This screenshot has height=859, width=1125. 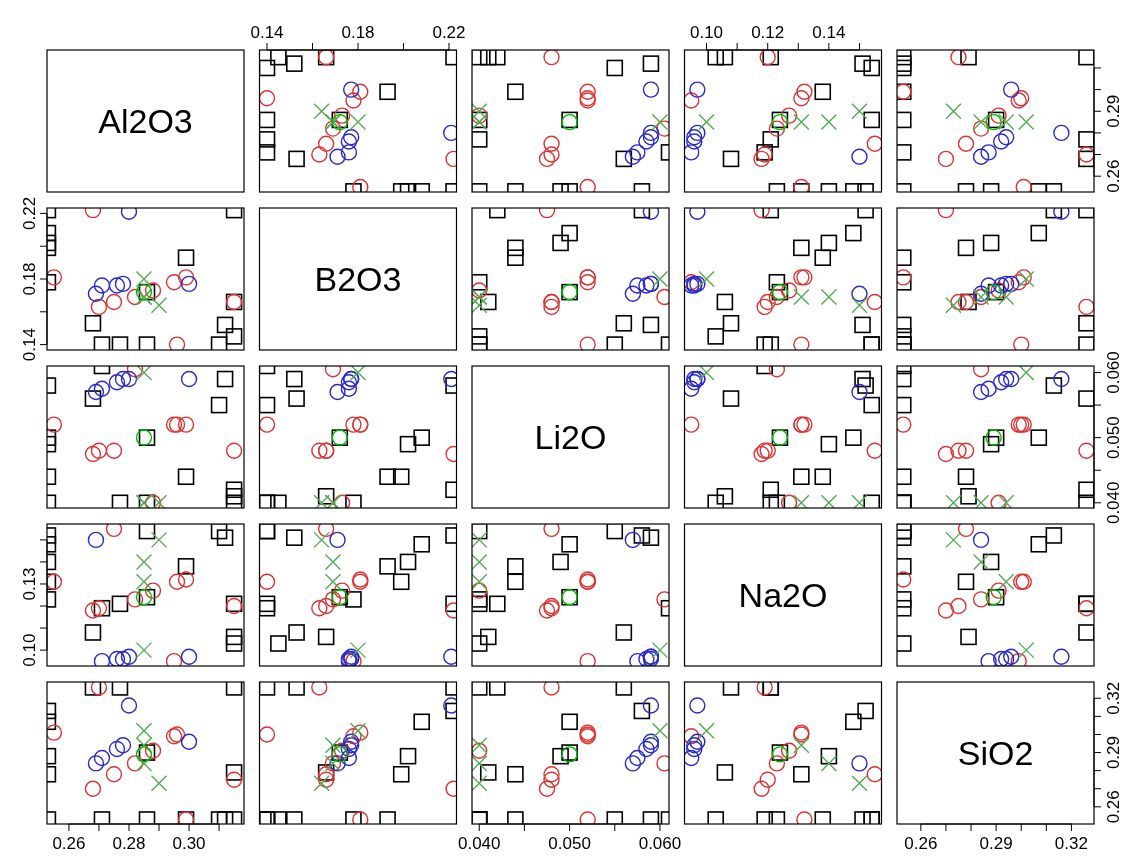 I want to click on y-tick-label: 0.18, so click(x=29, y=279).